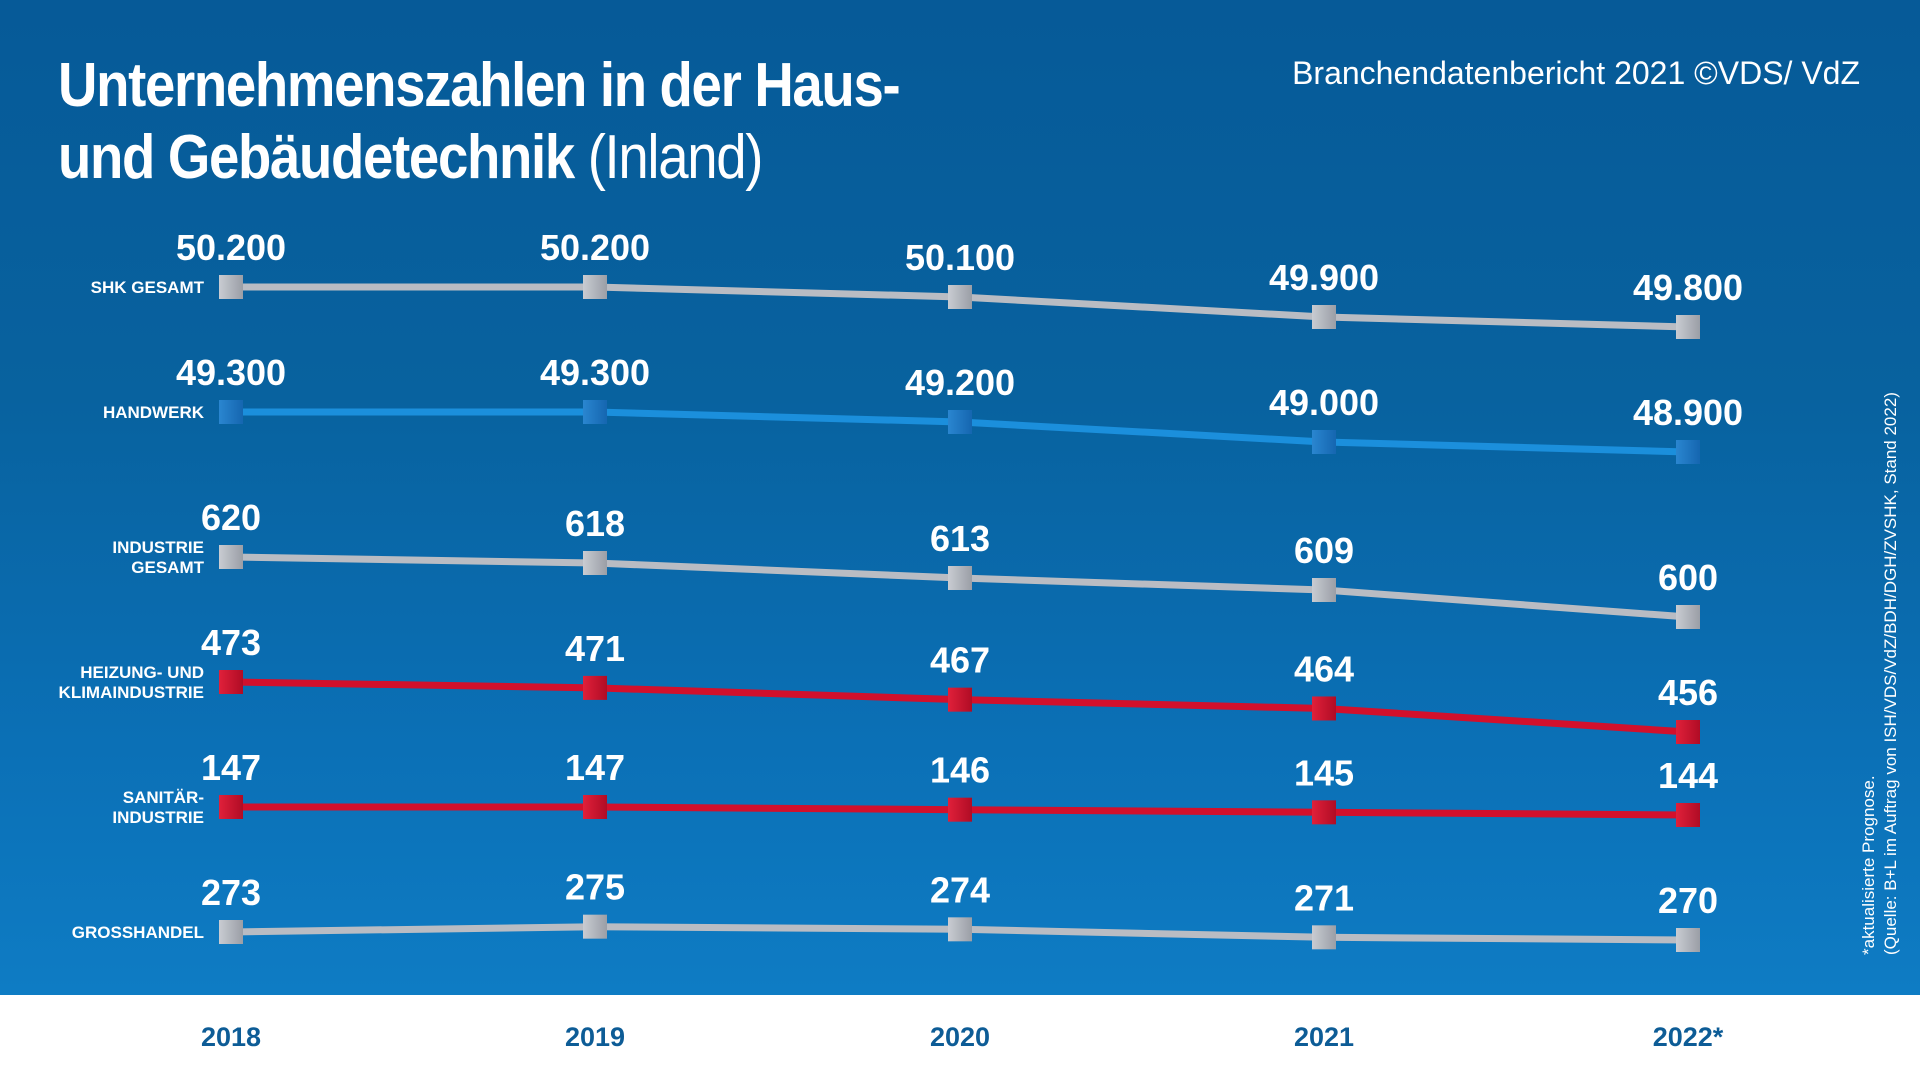 Image resolution: width=1920 pixels, height=1080 pixels. What do you see at coordinates (142, 672) in the screenshot?
I see `series-label-heizung-und-klimaindustrie: HEIZUNG- UND` at bounding box center [142, 672].